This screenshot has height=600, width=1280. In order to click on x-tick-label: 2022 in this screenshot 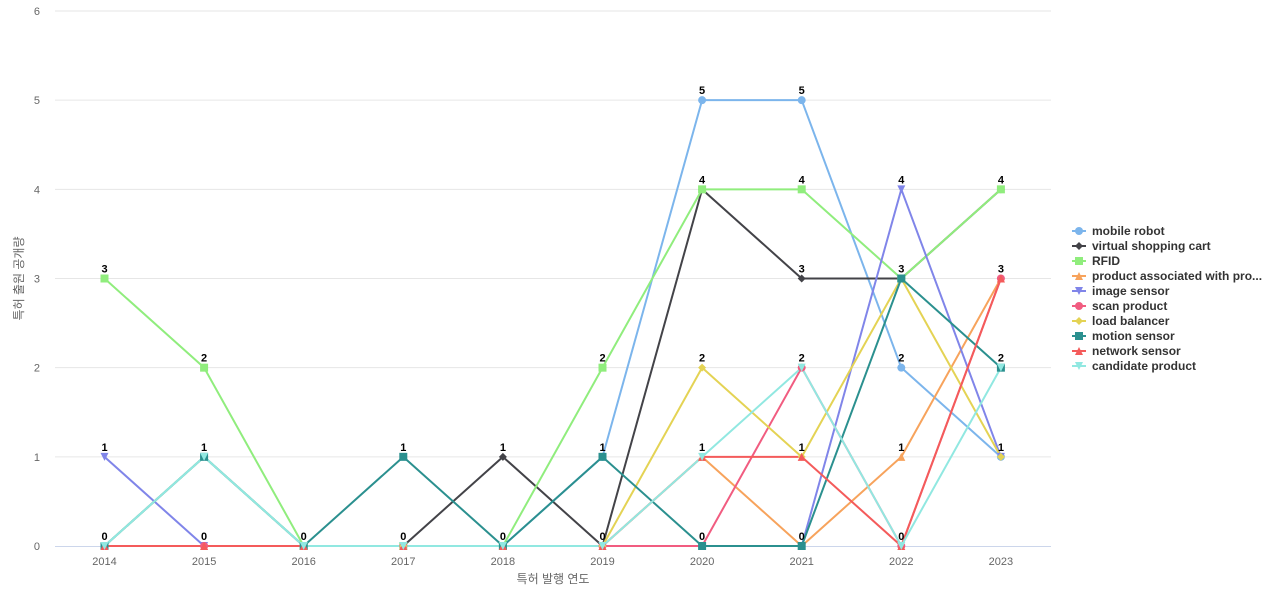, I will do `click(901, 562)`.